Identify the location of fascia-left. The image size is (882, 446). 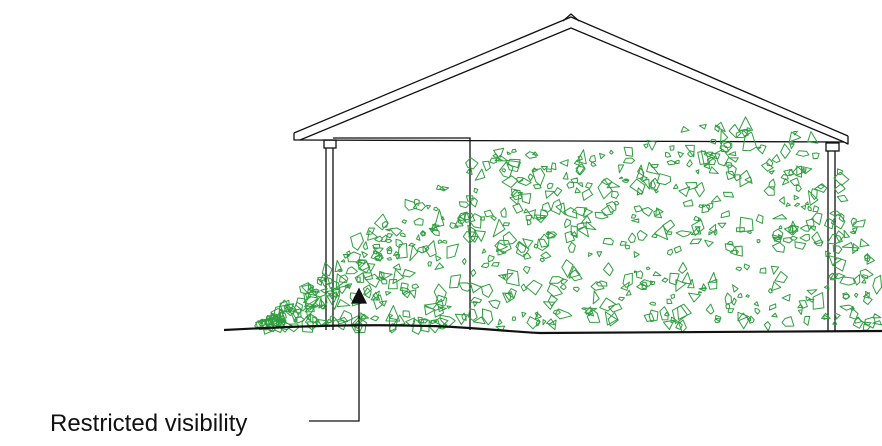
(296, 137).